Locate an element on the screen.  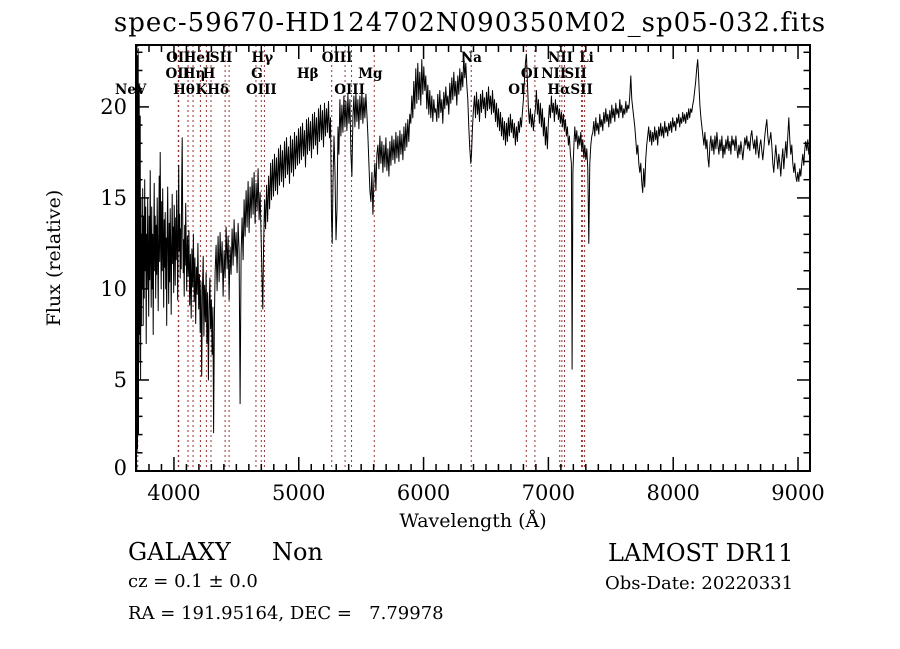
line-label-Hα: Hα is located at coordinates (559, 90).